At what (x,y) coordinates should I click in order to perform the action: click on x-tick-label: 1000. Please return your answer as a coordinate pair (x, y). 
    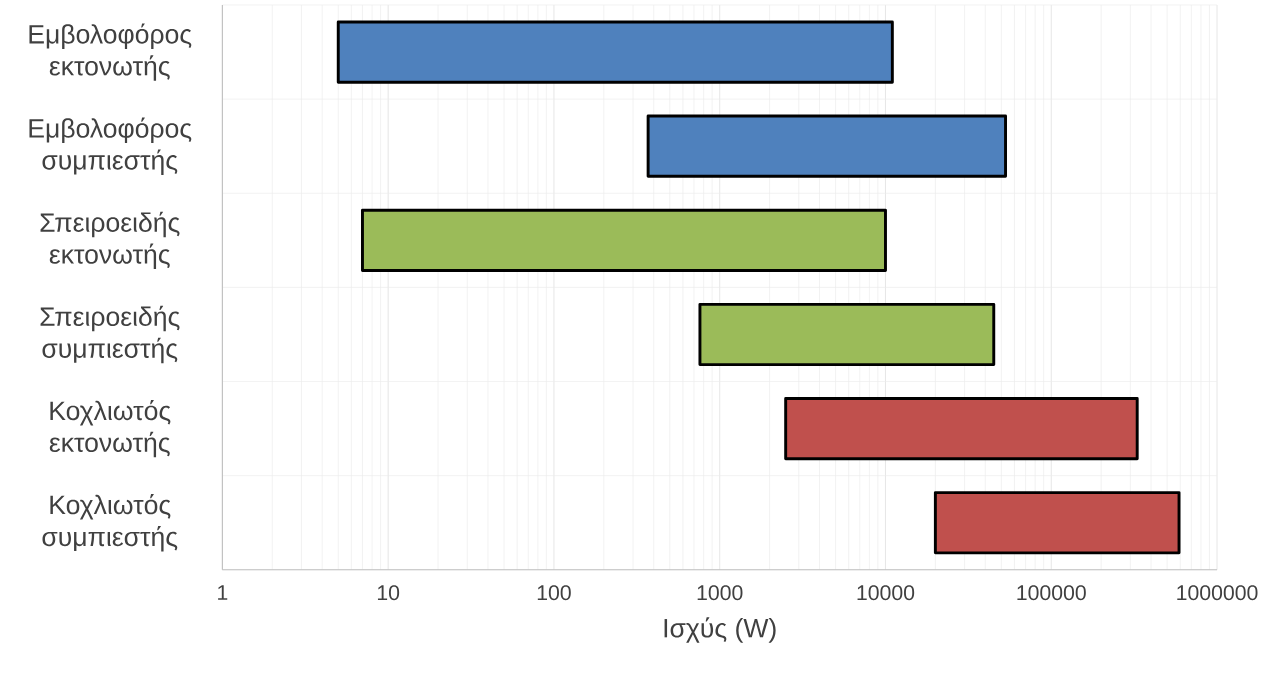
    Looking at the image, I should click on (720, 593).